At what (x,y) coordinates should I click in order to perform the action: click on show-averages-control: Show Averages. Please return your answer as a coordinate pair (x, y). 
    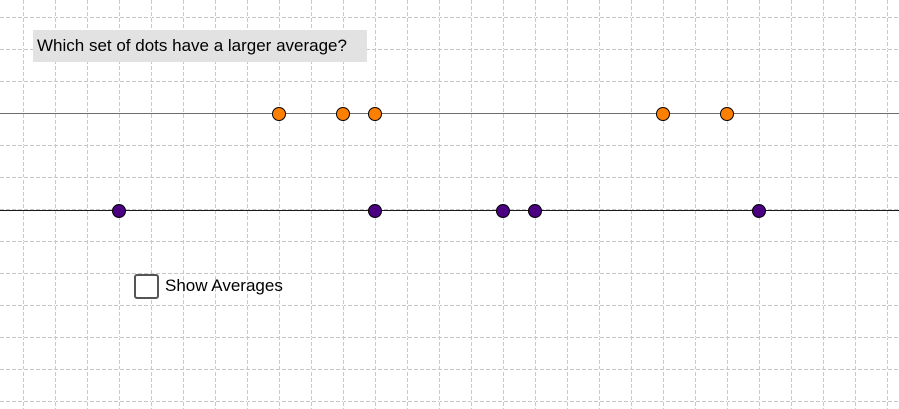
    Looking at the image, I should click on (208, 286).